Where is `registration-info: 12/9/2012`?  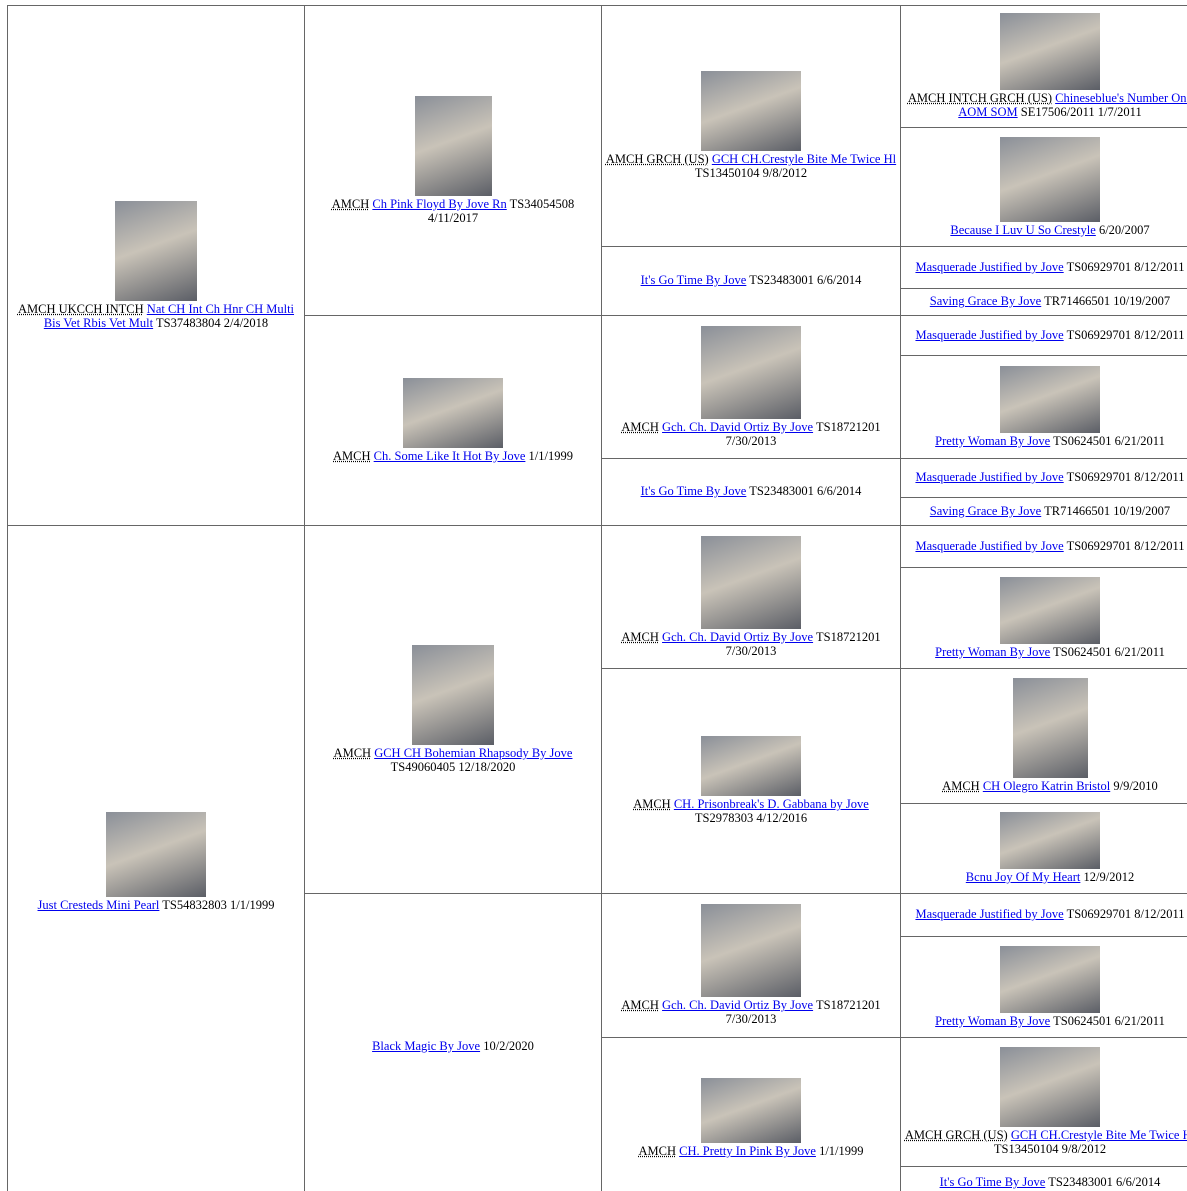 registration-info: 12/9/2012 is located at coordinates (1109, 877).